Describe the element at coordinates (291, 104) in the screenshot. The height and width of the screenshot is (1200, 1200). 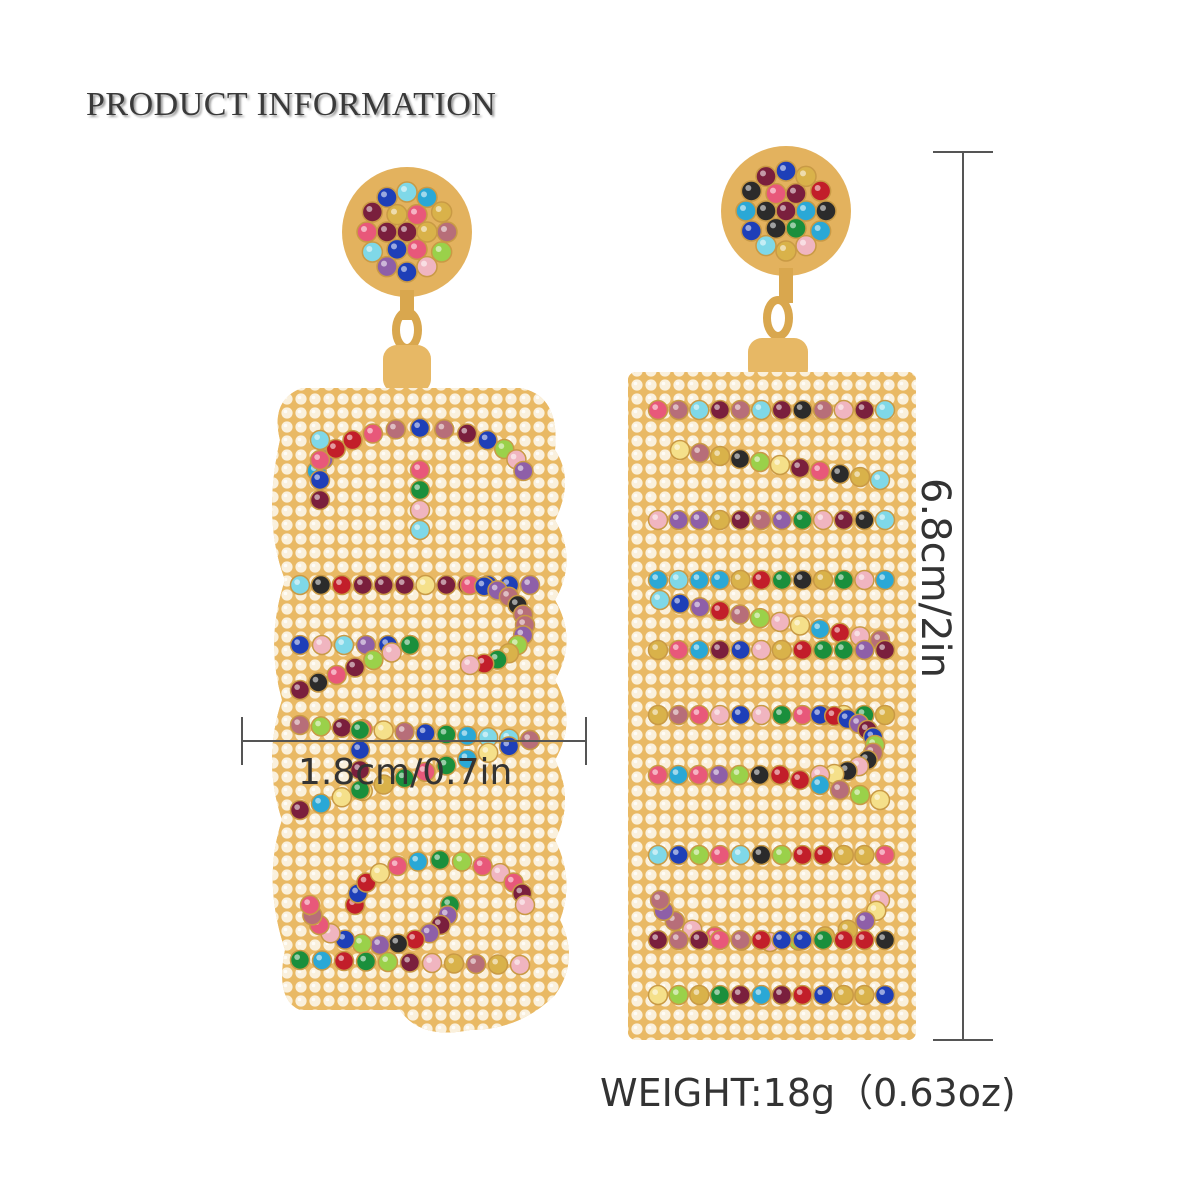
I see `page-title: PRODUCT INFORMATION` at that location.